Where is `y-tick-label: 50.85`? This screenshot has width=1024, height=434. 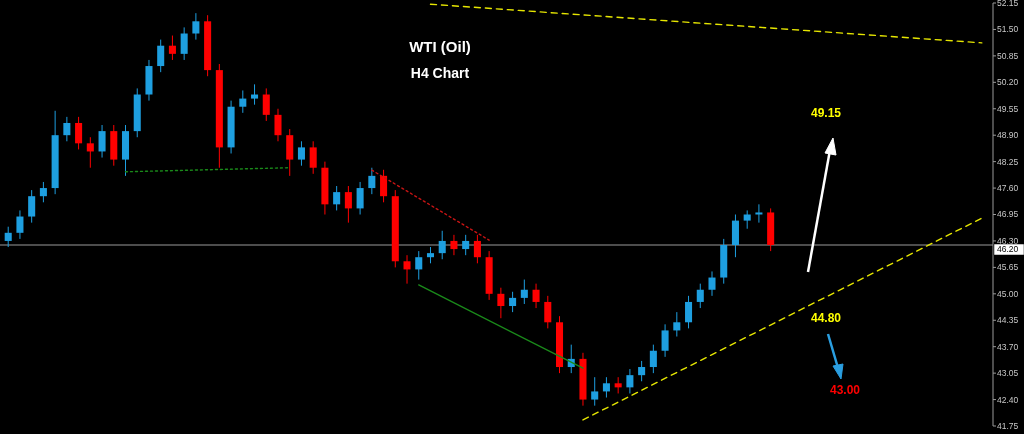
y-tick-label: 50.85 is located at coordinates (1008, 55).